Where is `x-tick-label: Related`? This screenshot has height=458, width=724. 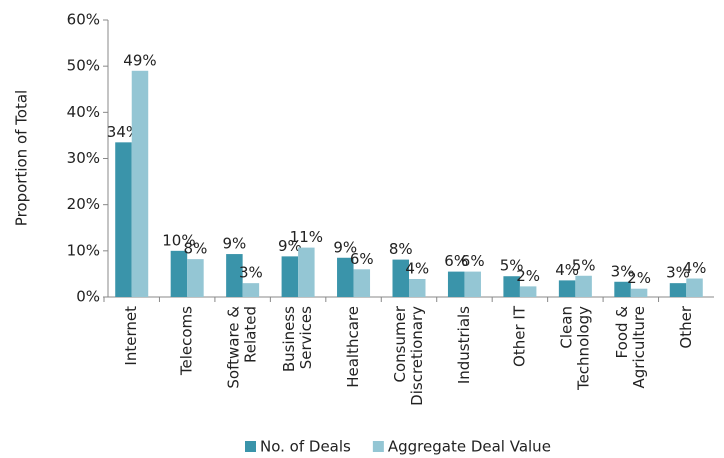 x-tick-label: Related is located at coordinates (251, 334).